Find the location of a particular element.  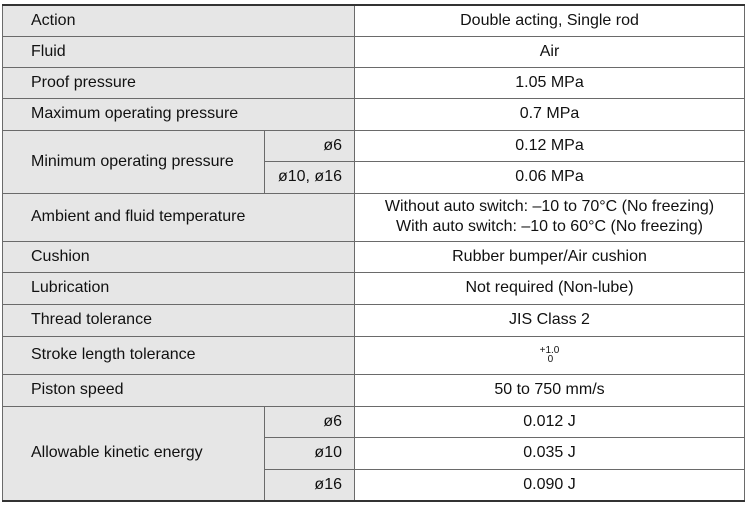

row-value-cushion: Rubber bumper/Air cushion is located at coordinates (549, 256).